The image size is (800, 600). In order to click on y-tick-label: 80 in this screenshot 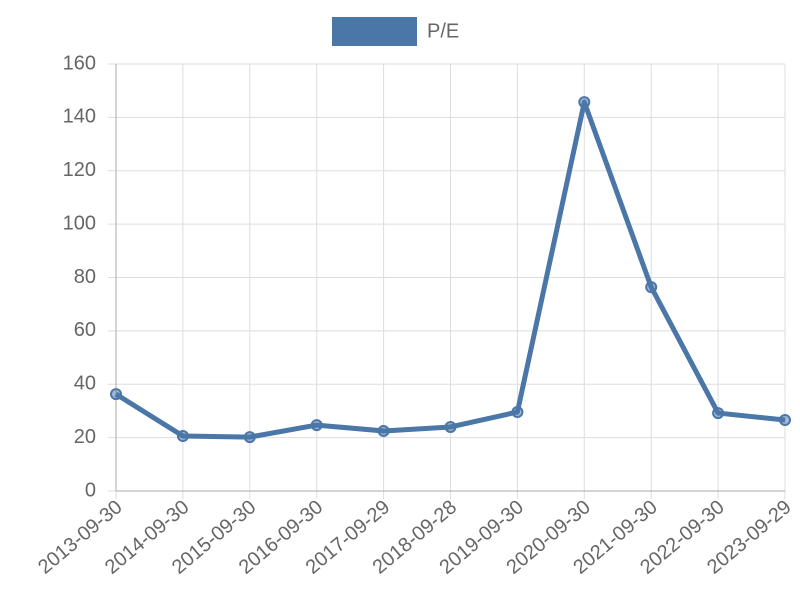, I will do `click(85, 277)`.